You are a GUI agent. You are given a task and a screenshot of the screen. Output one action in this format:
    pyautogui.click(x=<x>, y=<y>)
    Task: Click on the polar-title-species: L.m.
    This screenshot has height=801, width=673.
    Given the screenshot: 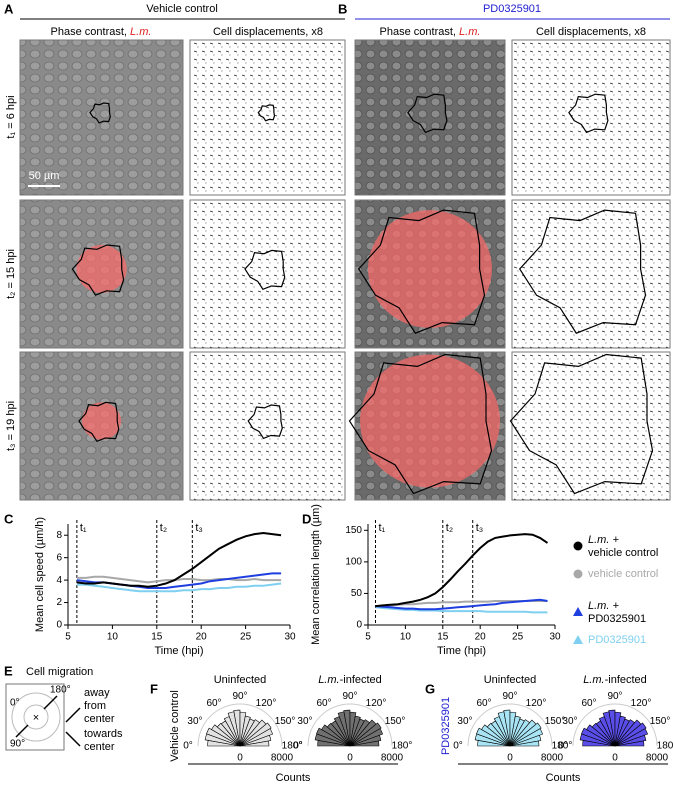 What is the action you would take?
    pyautogui.click(x=328, y=680)
    